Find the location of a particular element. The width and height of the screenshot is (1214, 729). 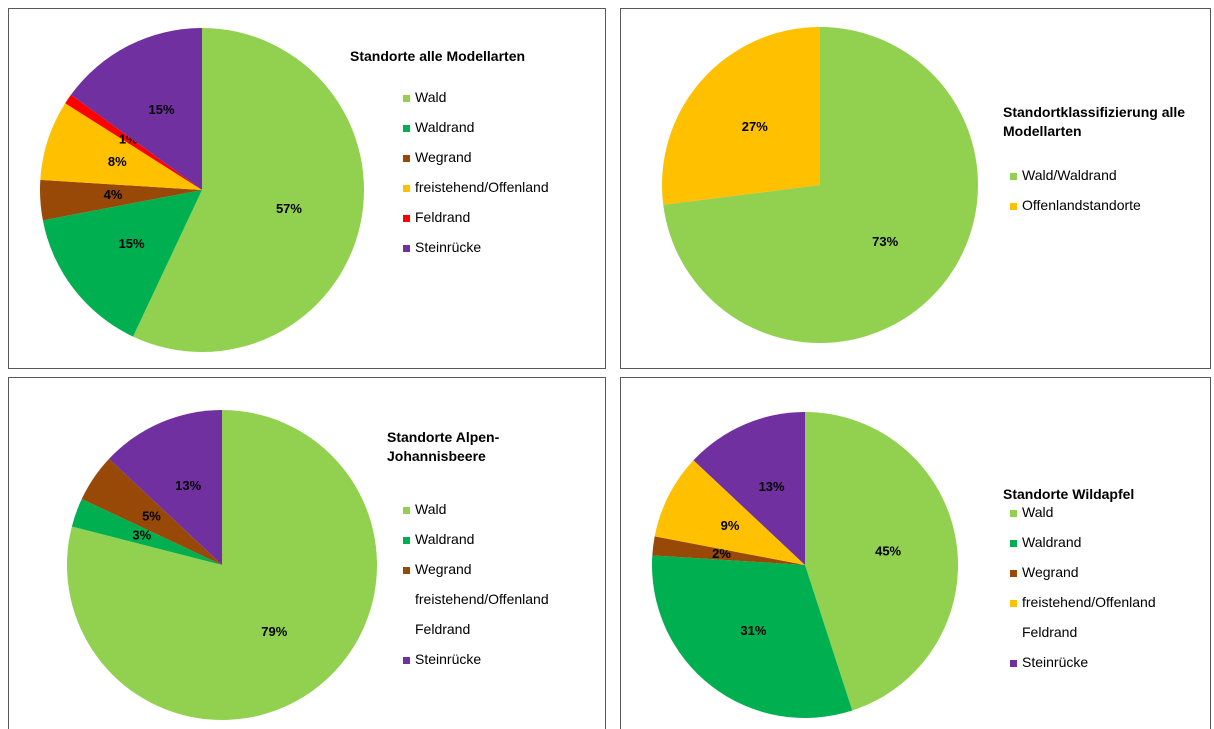

data-label: 4% is located at coordinates (113, 194).